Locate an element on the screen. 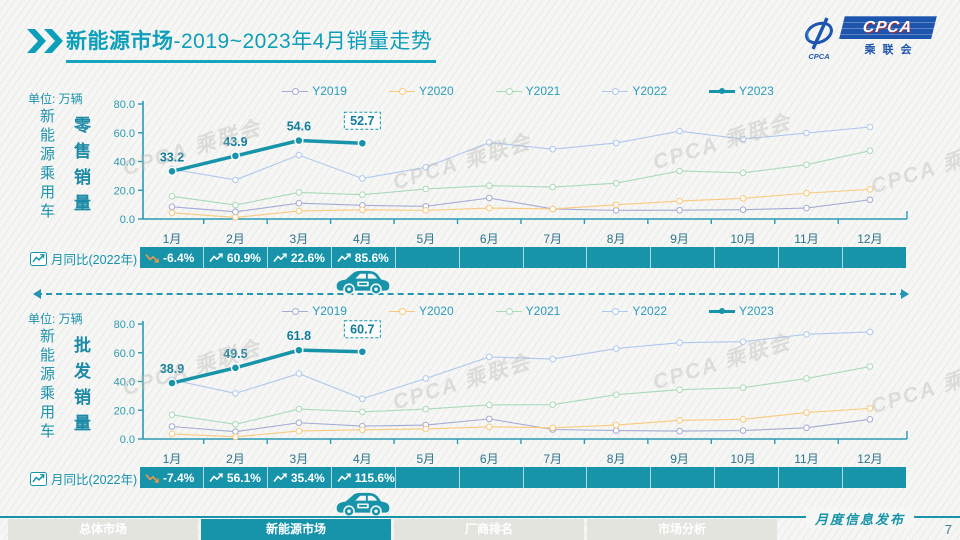  month-label: 1月 is located at coordinates (172, 459).